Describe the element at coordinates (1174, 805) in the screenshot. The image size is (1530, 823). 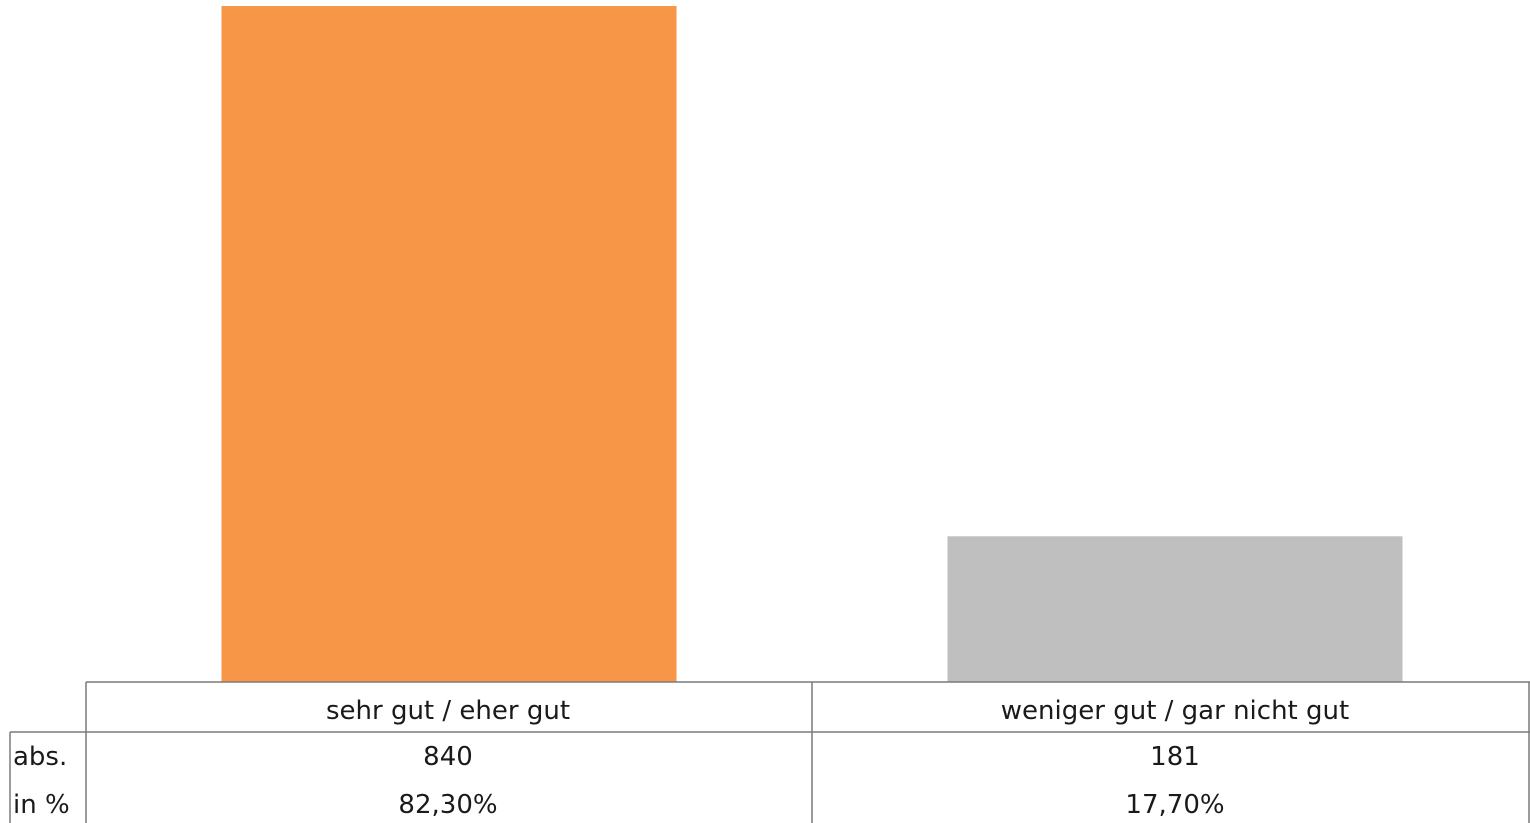
I see `cell-percent-weniger-gut: 17,70%` at that location.